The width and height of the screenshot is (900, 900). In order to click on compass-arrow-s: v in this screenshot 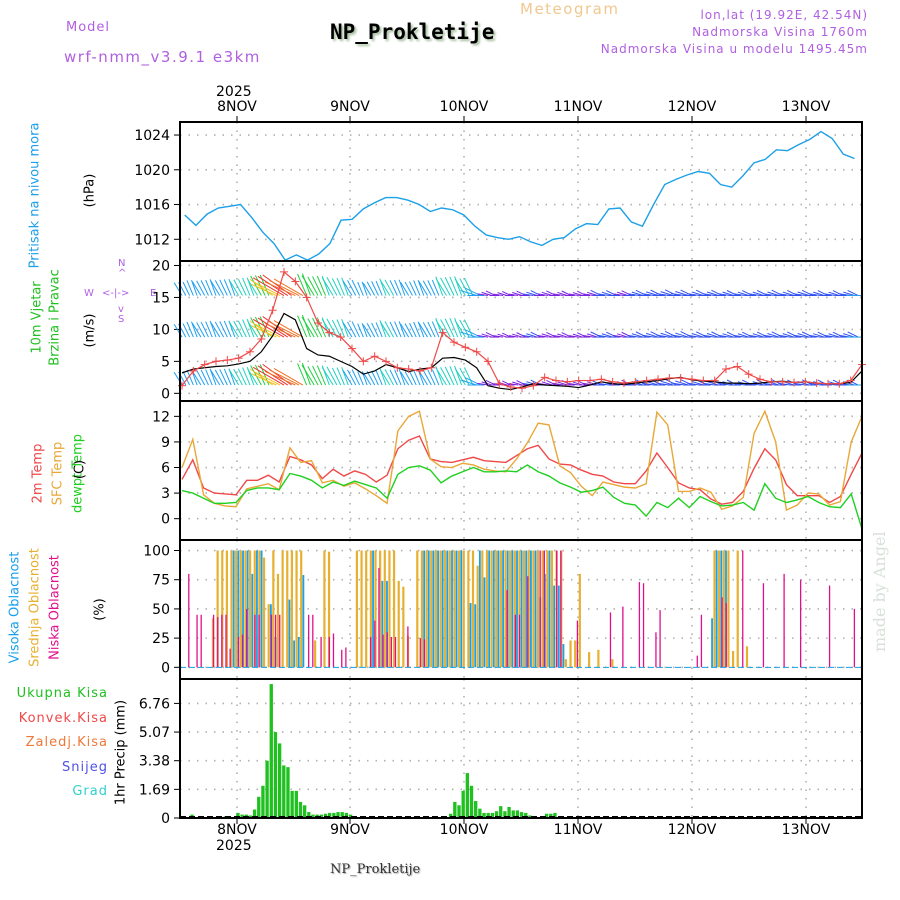, I will do `click(121, 309)`.